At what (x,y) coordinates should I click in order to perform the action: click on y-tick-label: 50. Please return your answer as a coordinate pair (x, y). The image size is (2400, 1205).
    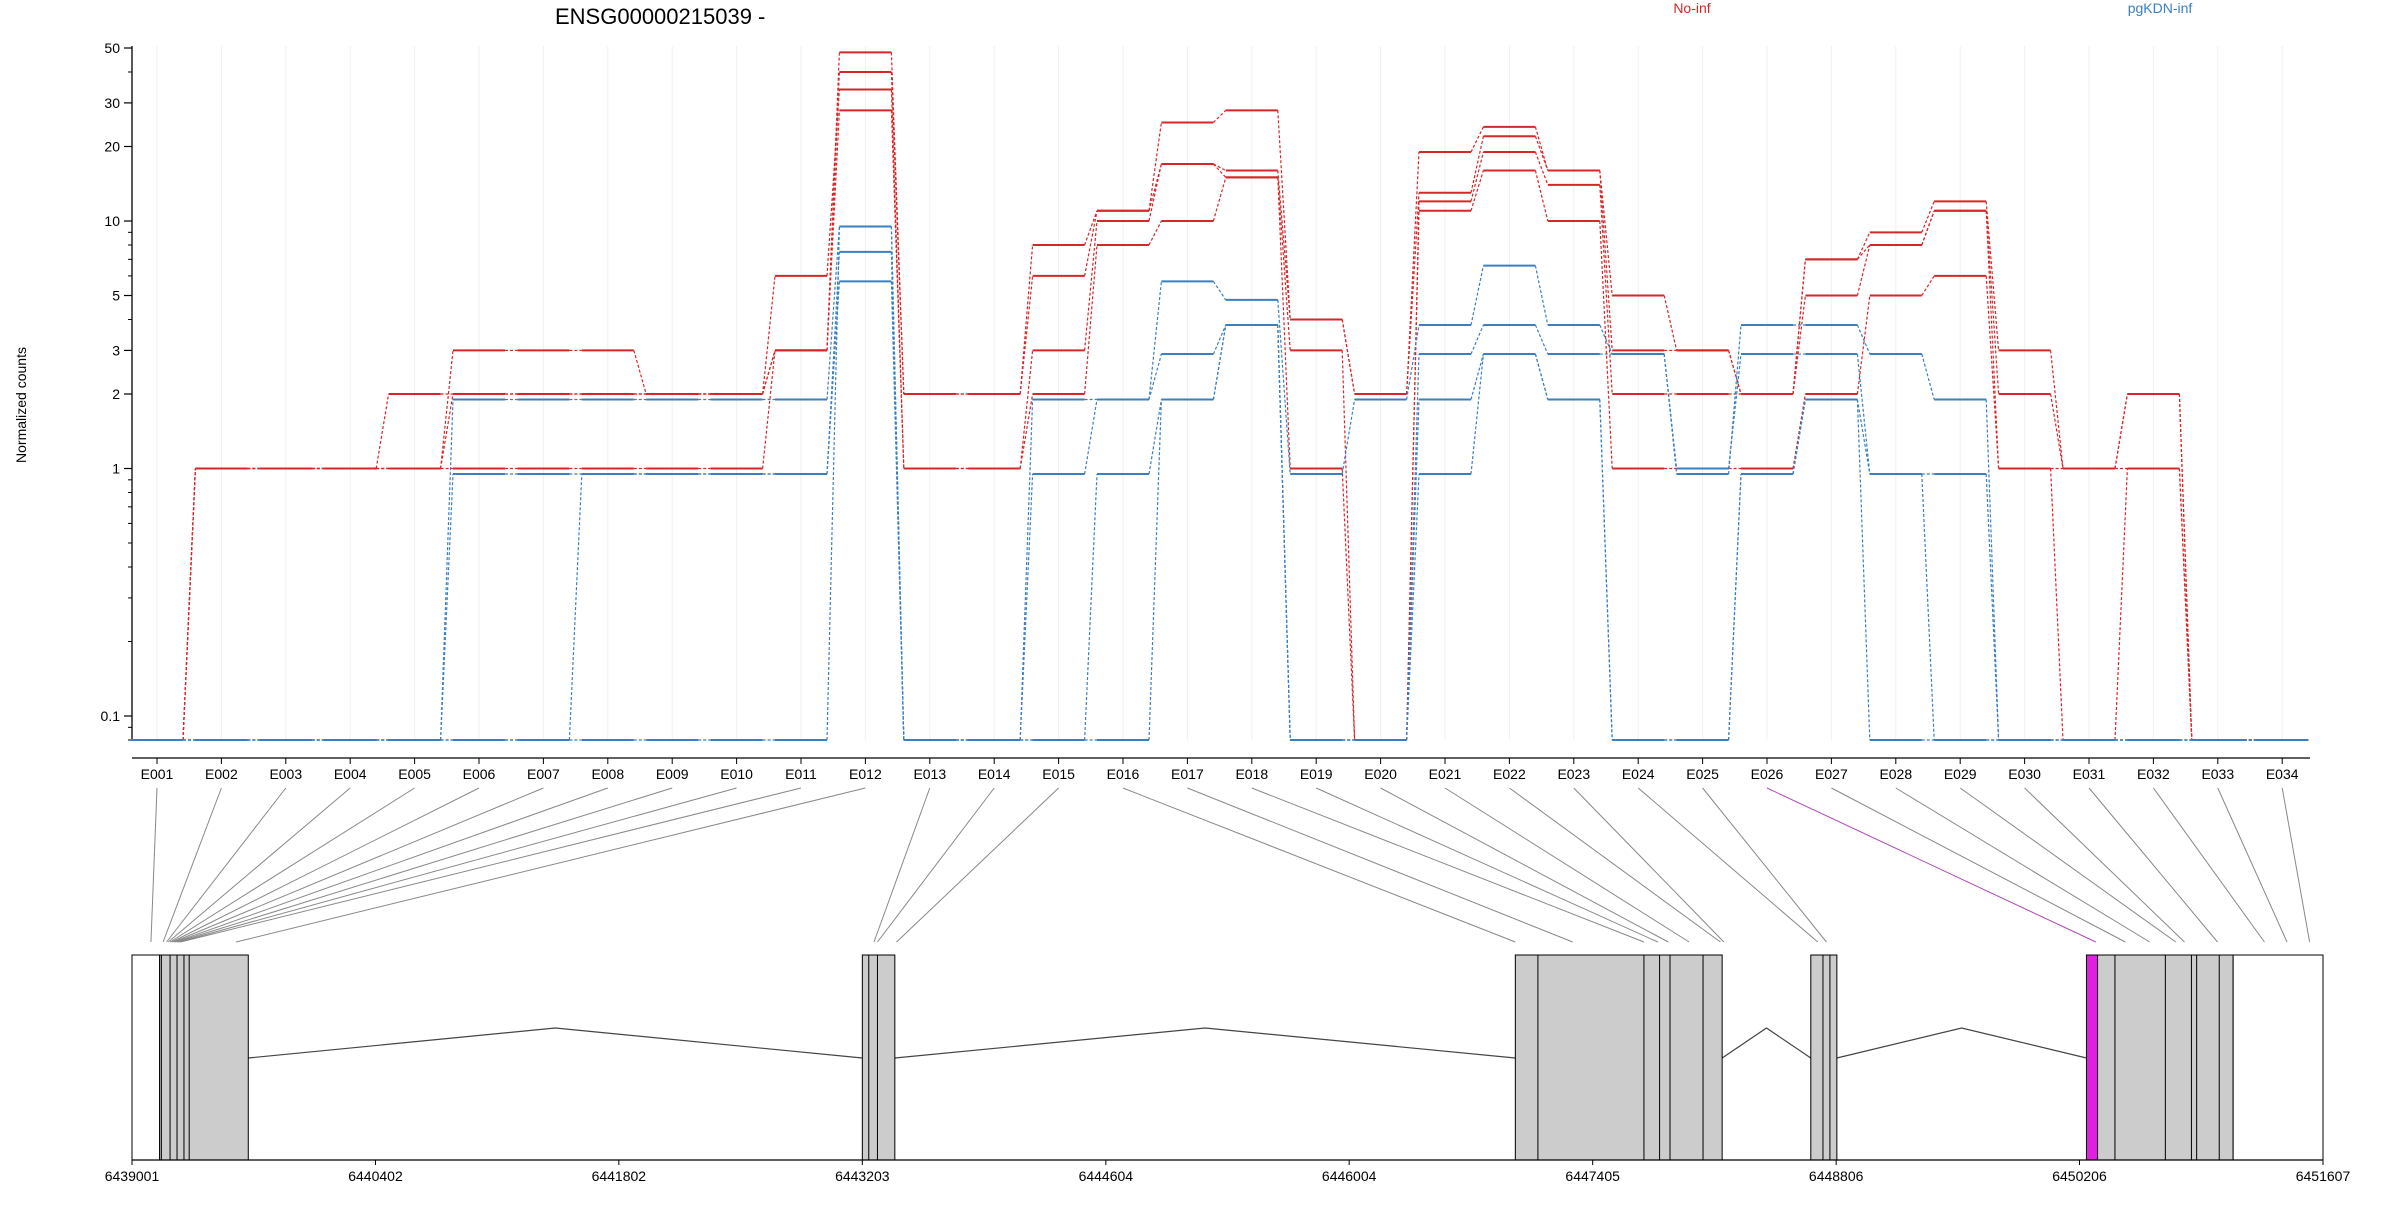
    Looking at the image, I should click on (112, 48).